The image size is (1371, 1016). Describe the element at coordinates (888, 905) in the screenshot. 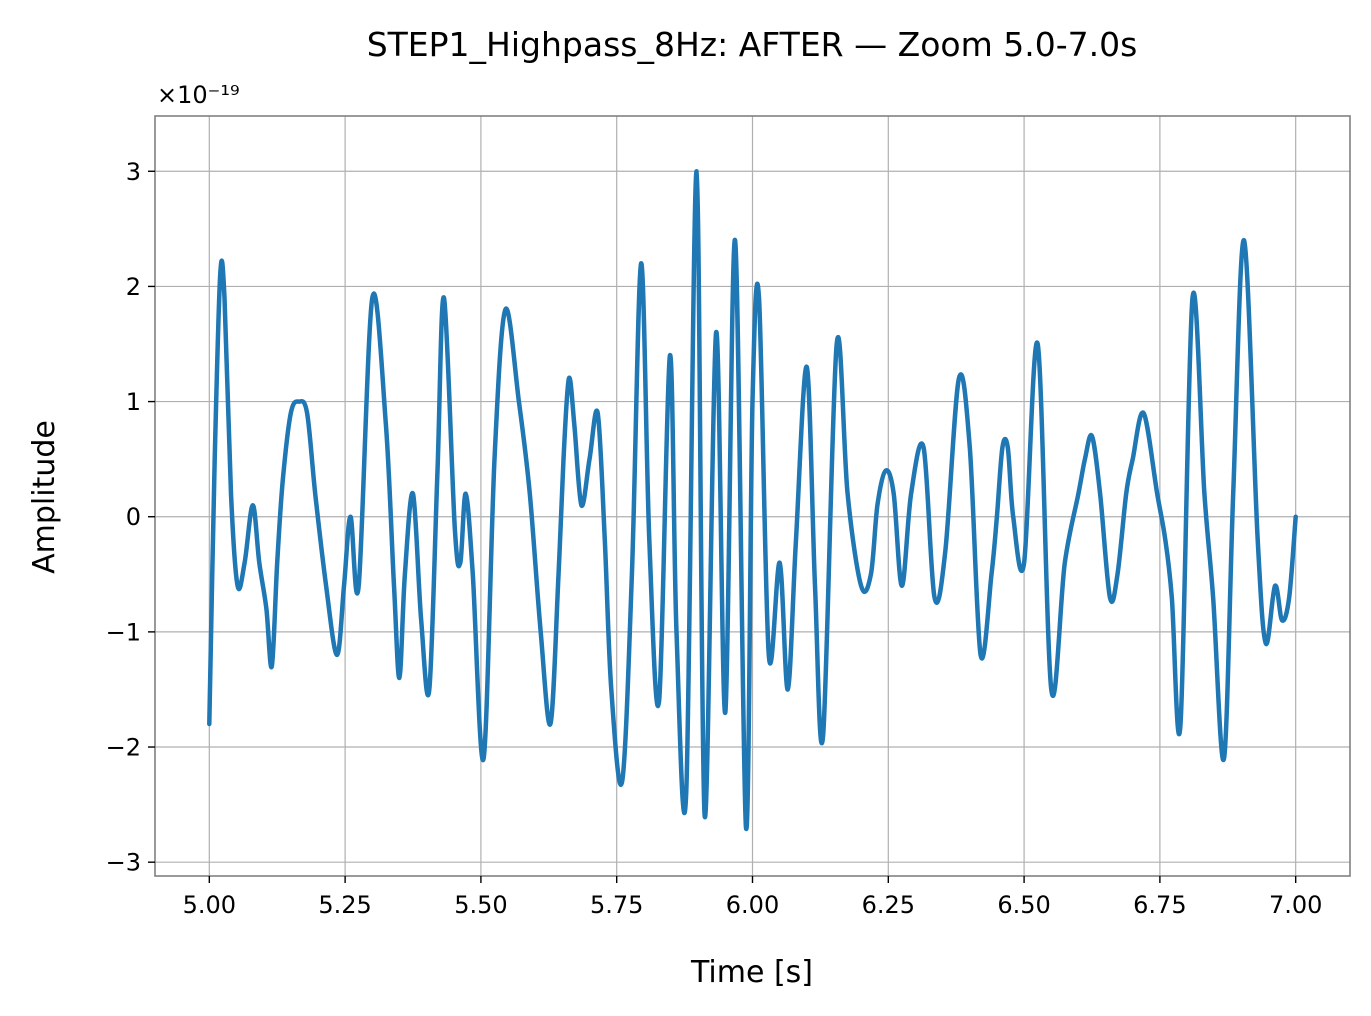

I see `x-tick-label: 6.25` at that location.